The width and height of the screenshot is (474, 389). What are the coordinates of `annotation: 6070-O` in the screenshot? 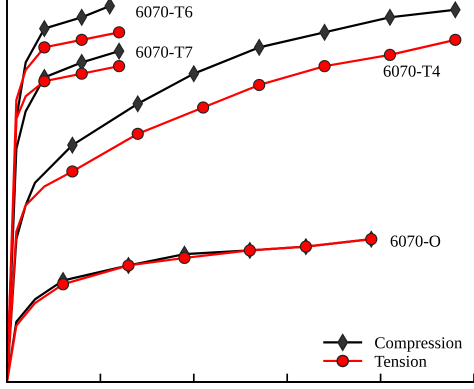 It's located at (415, 241).